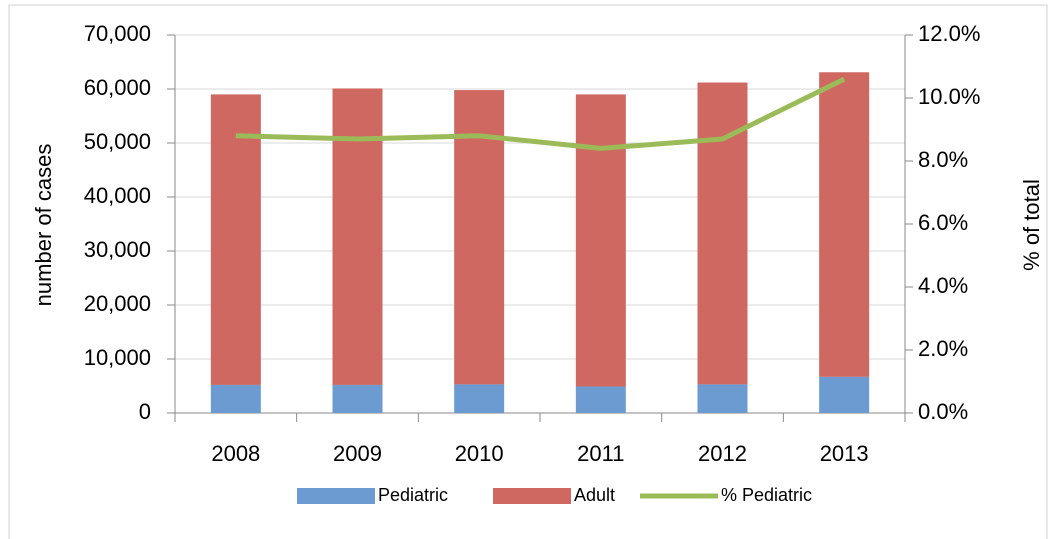 The image size is (1056, 539). What do you see at coordinates (117, 303) in the screenshot?
I see `y-tick-label: 20,000` at bounding box center [117, 303].